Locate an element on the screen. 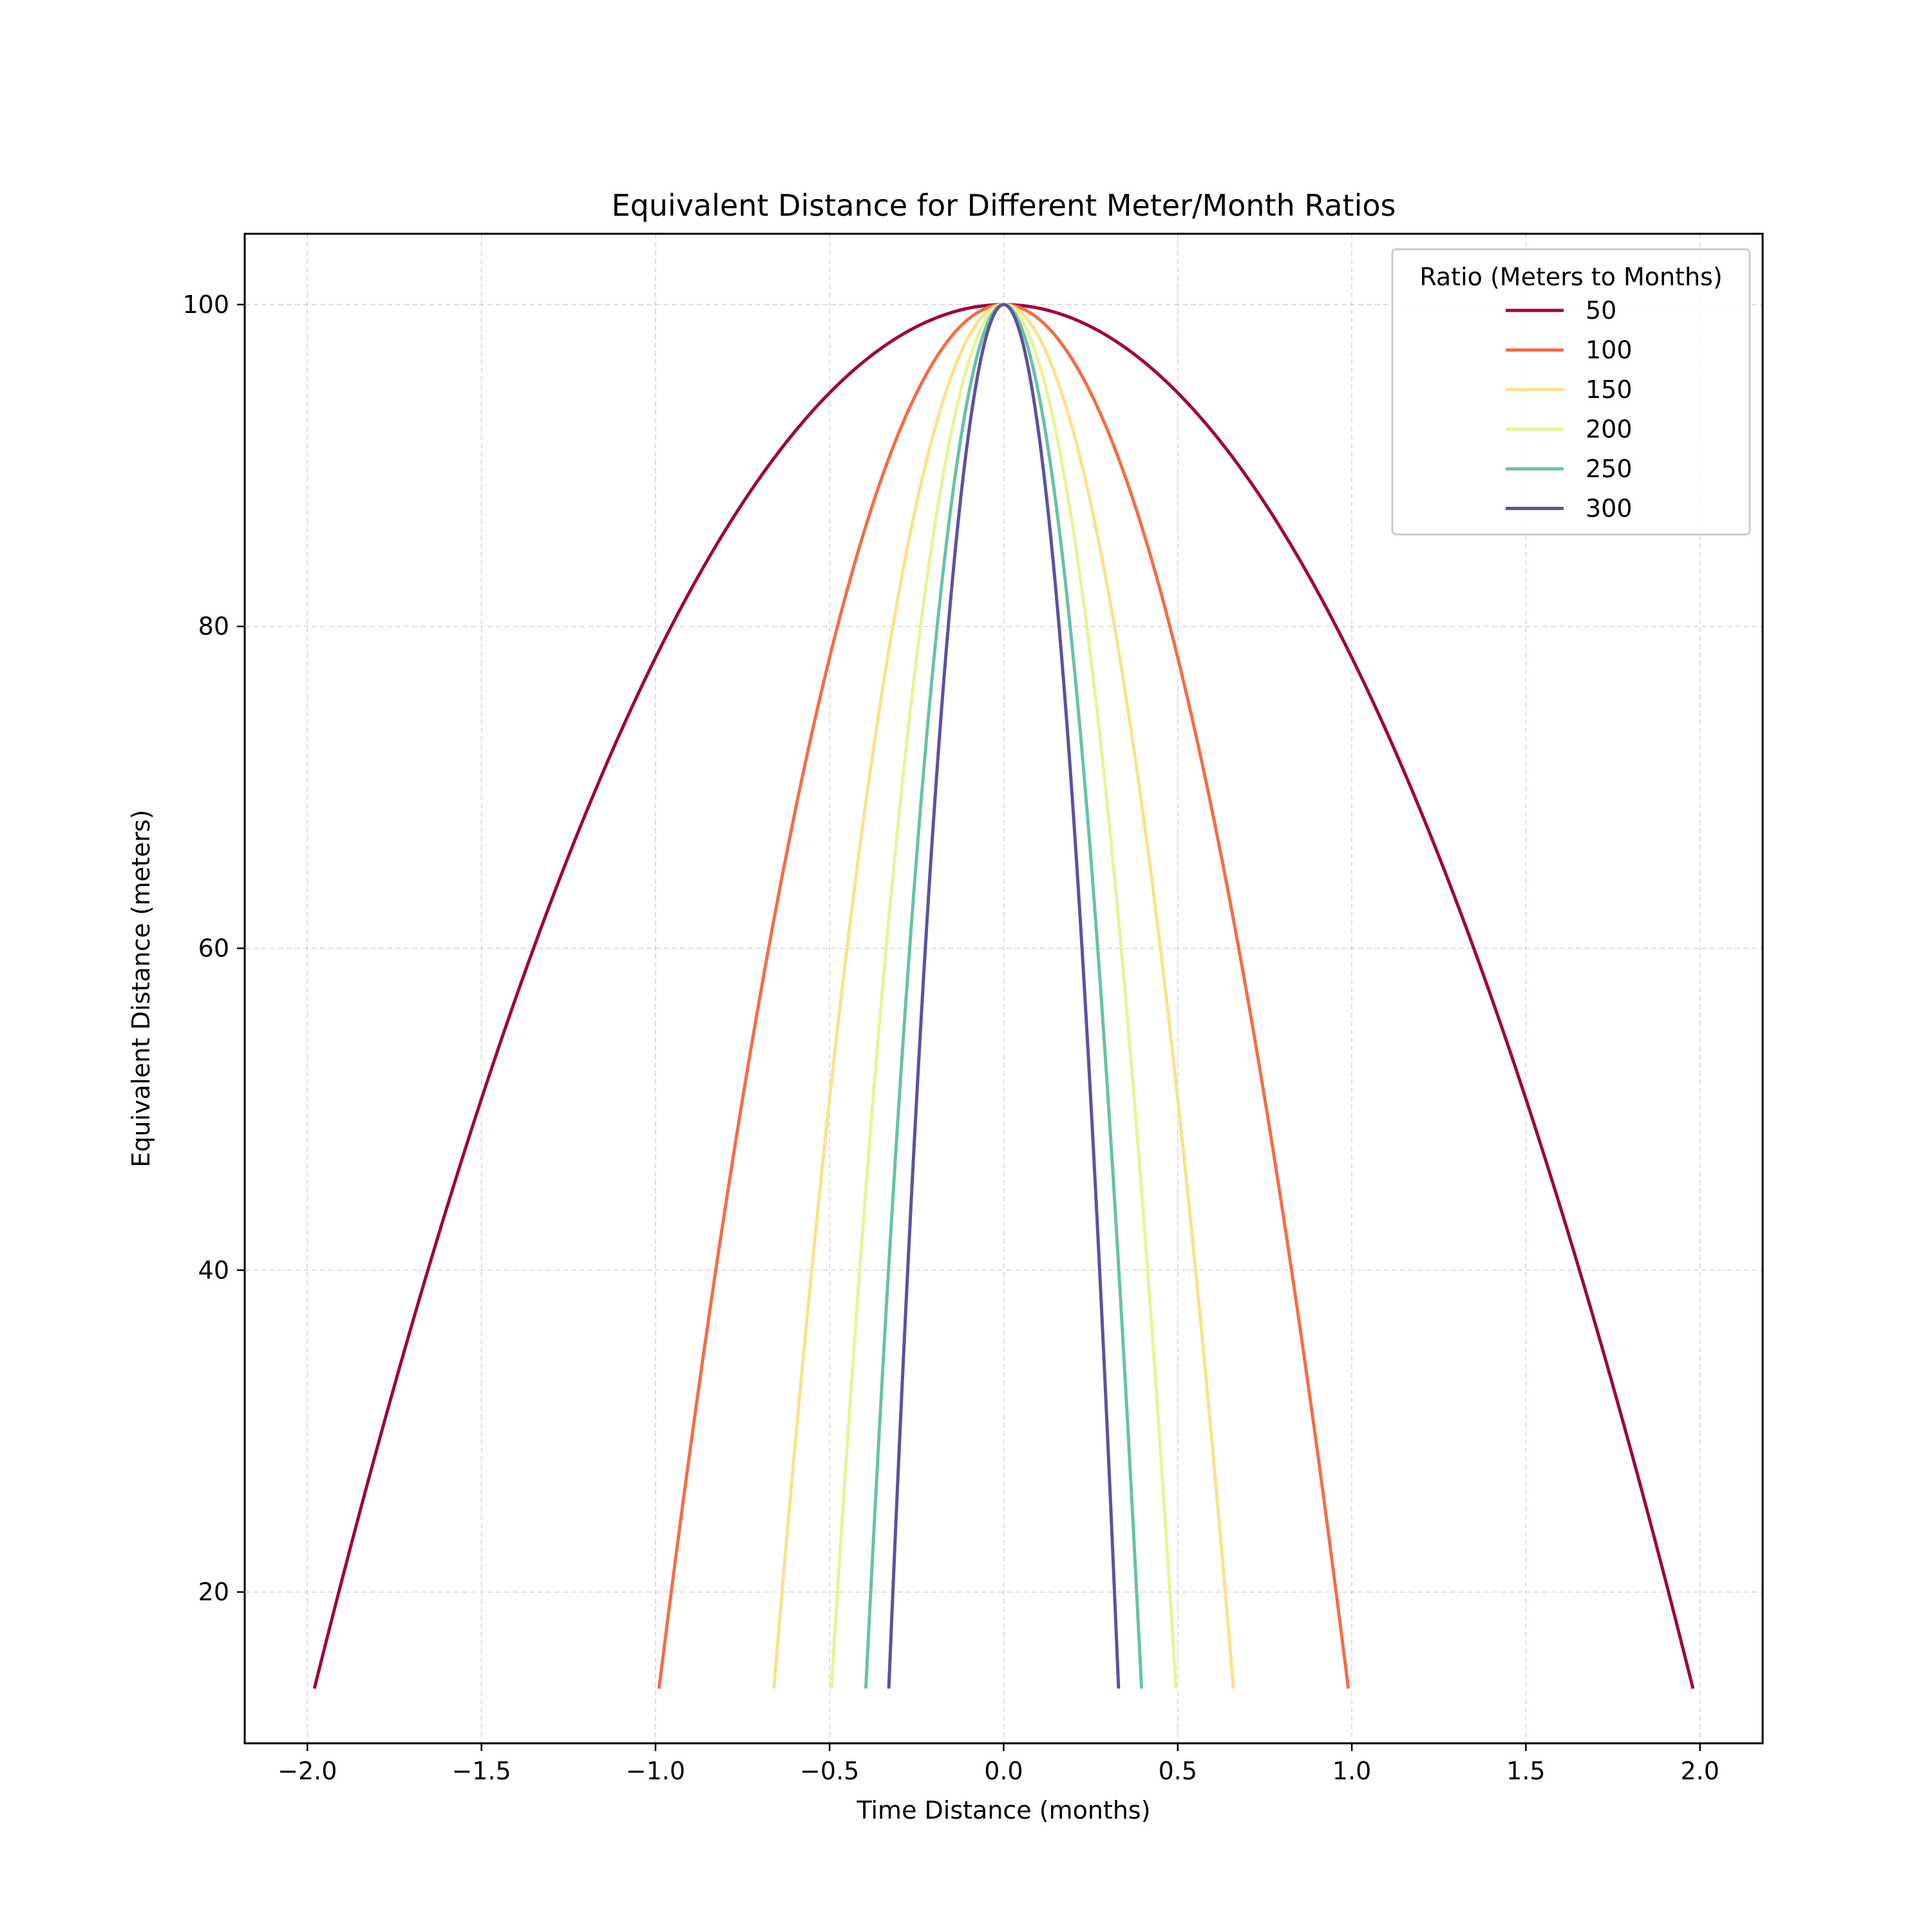 Image resolution: width=1932 pixels, height=1932 pixels. legend-box is located at coordinates (1571, 392).